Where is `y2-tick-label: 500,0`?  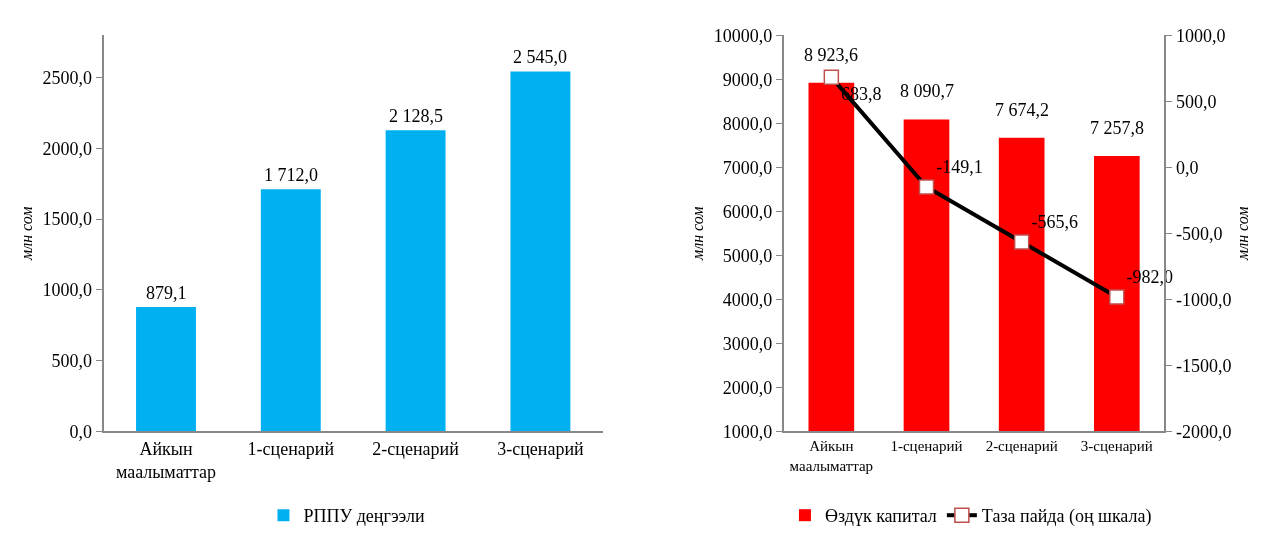
y2-tick-label: 500,0 is located at coordinates (1196, 101).